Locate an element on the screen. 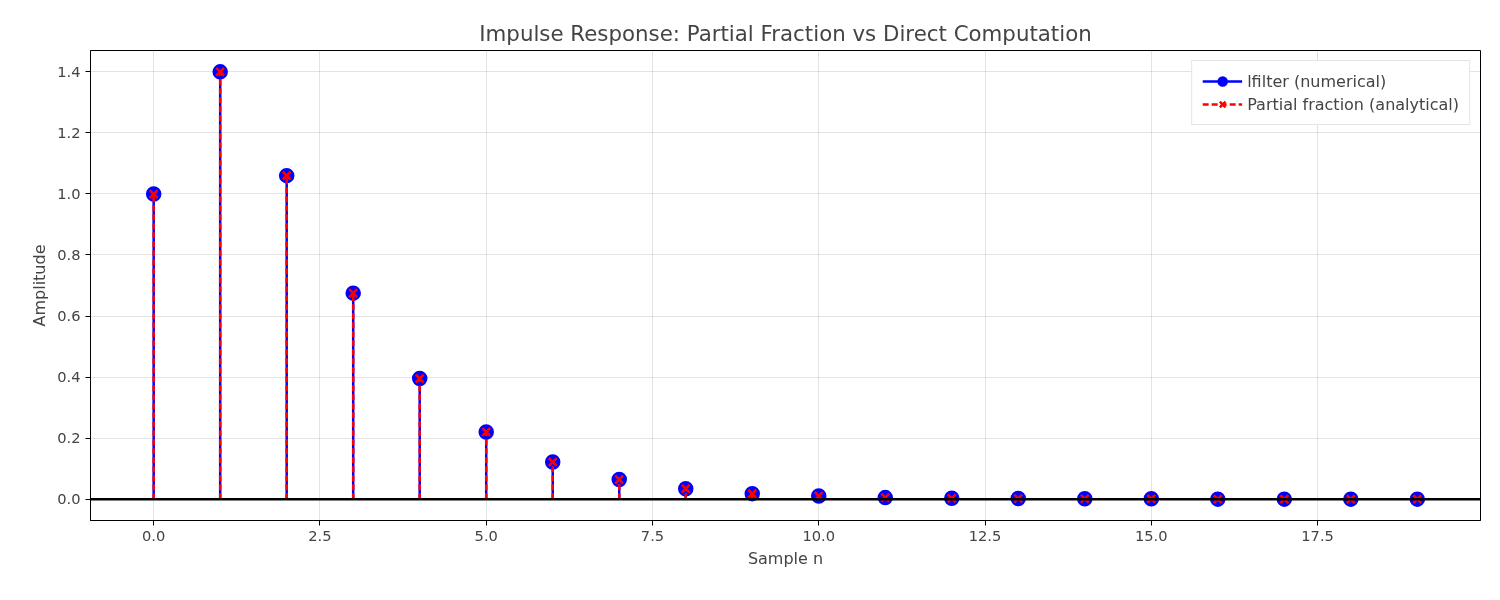  legend-label: lfilter (numerical) is located at coordinates (1317, 81).